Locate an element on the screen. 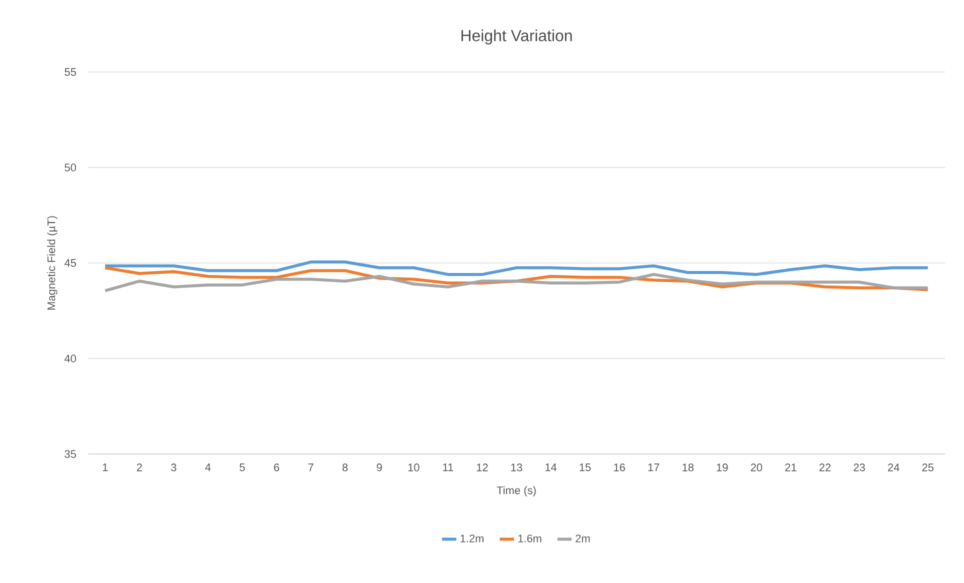 This screenshot has height=583, width=964. x-tick-label: 8 is located at coordinates (345, 468).